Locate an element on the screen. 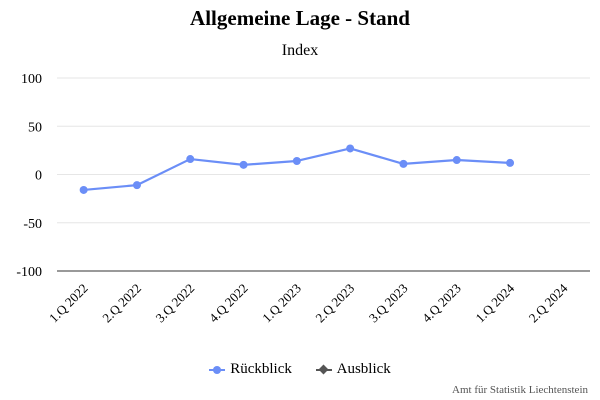 The width and height of the screenshot is (600, 400). legend-item-ausblick: Ausblick is located at coordinates (353, 369).